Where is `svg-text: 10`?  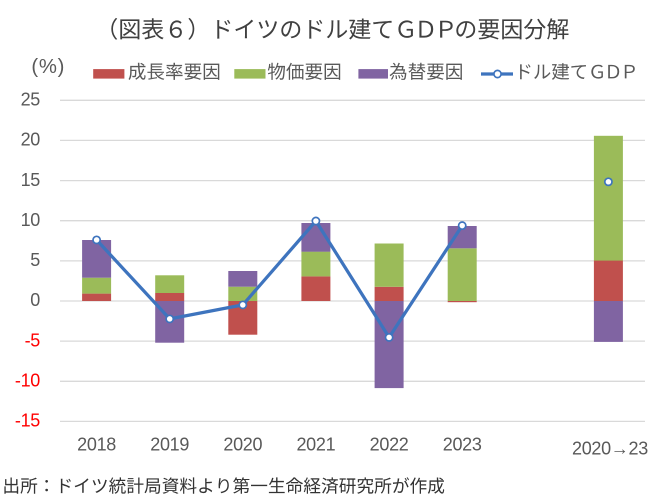 svg-text: 10 is located at coordinates (31, 220).